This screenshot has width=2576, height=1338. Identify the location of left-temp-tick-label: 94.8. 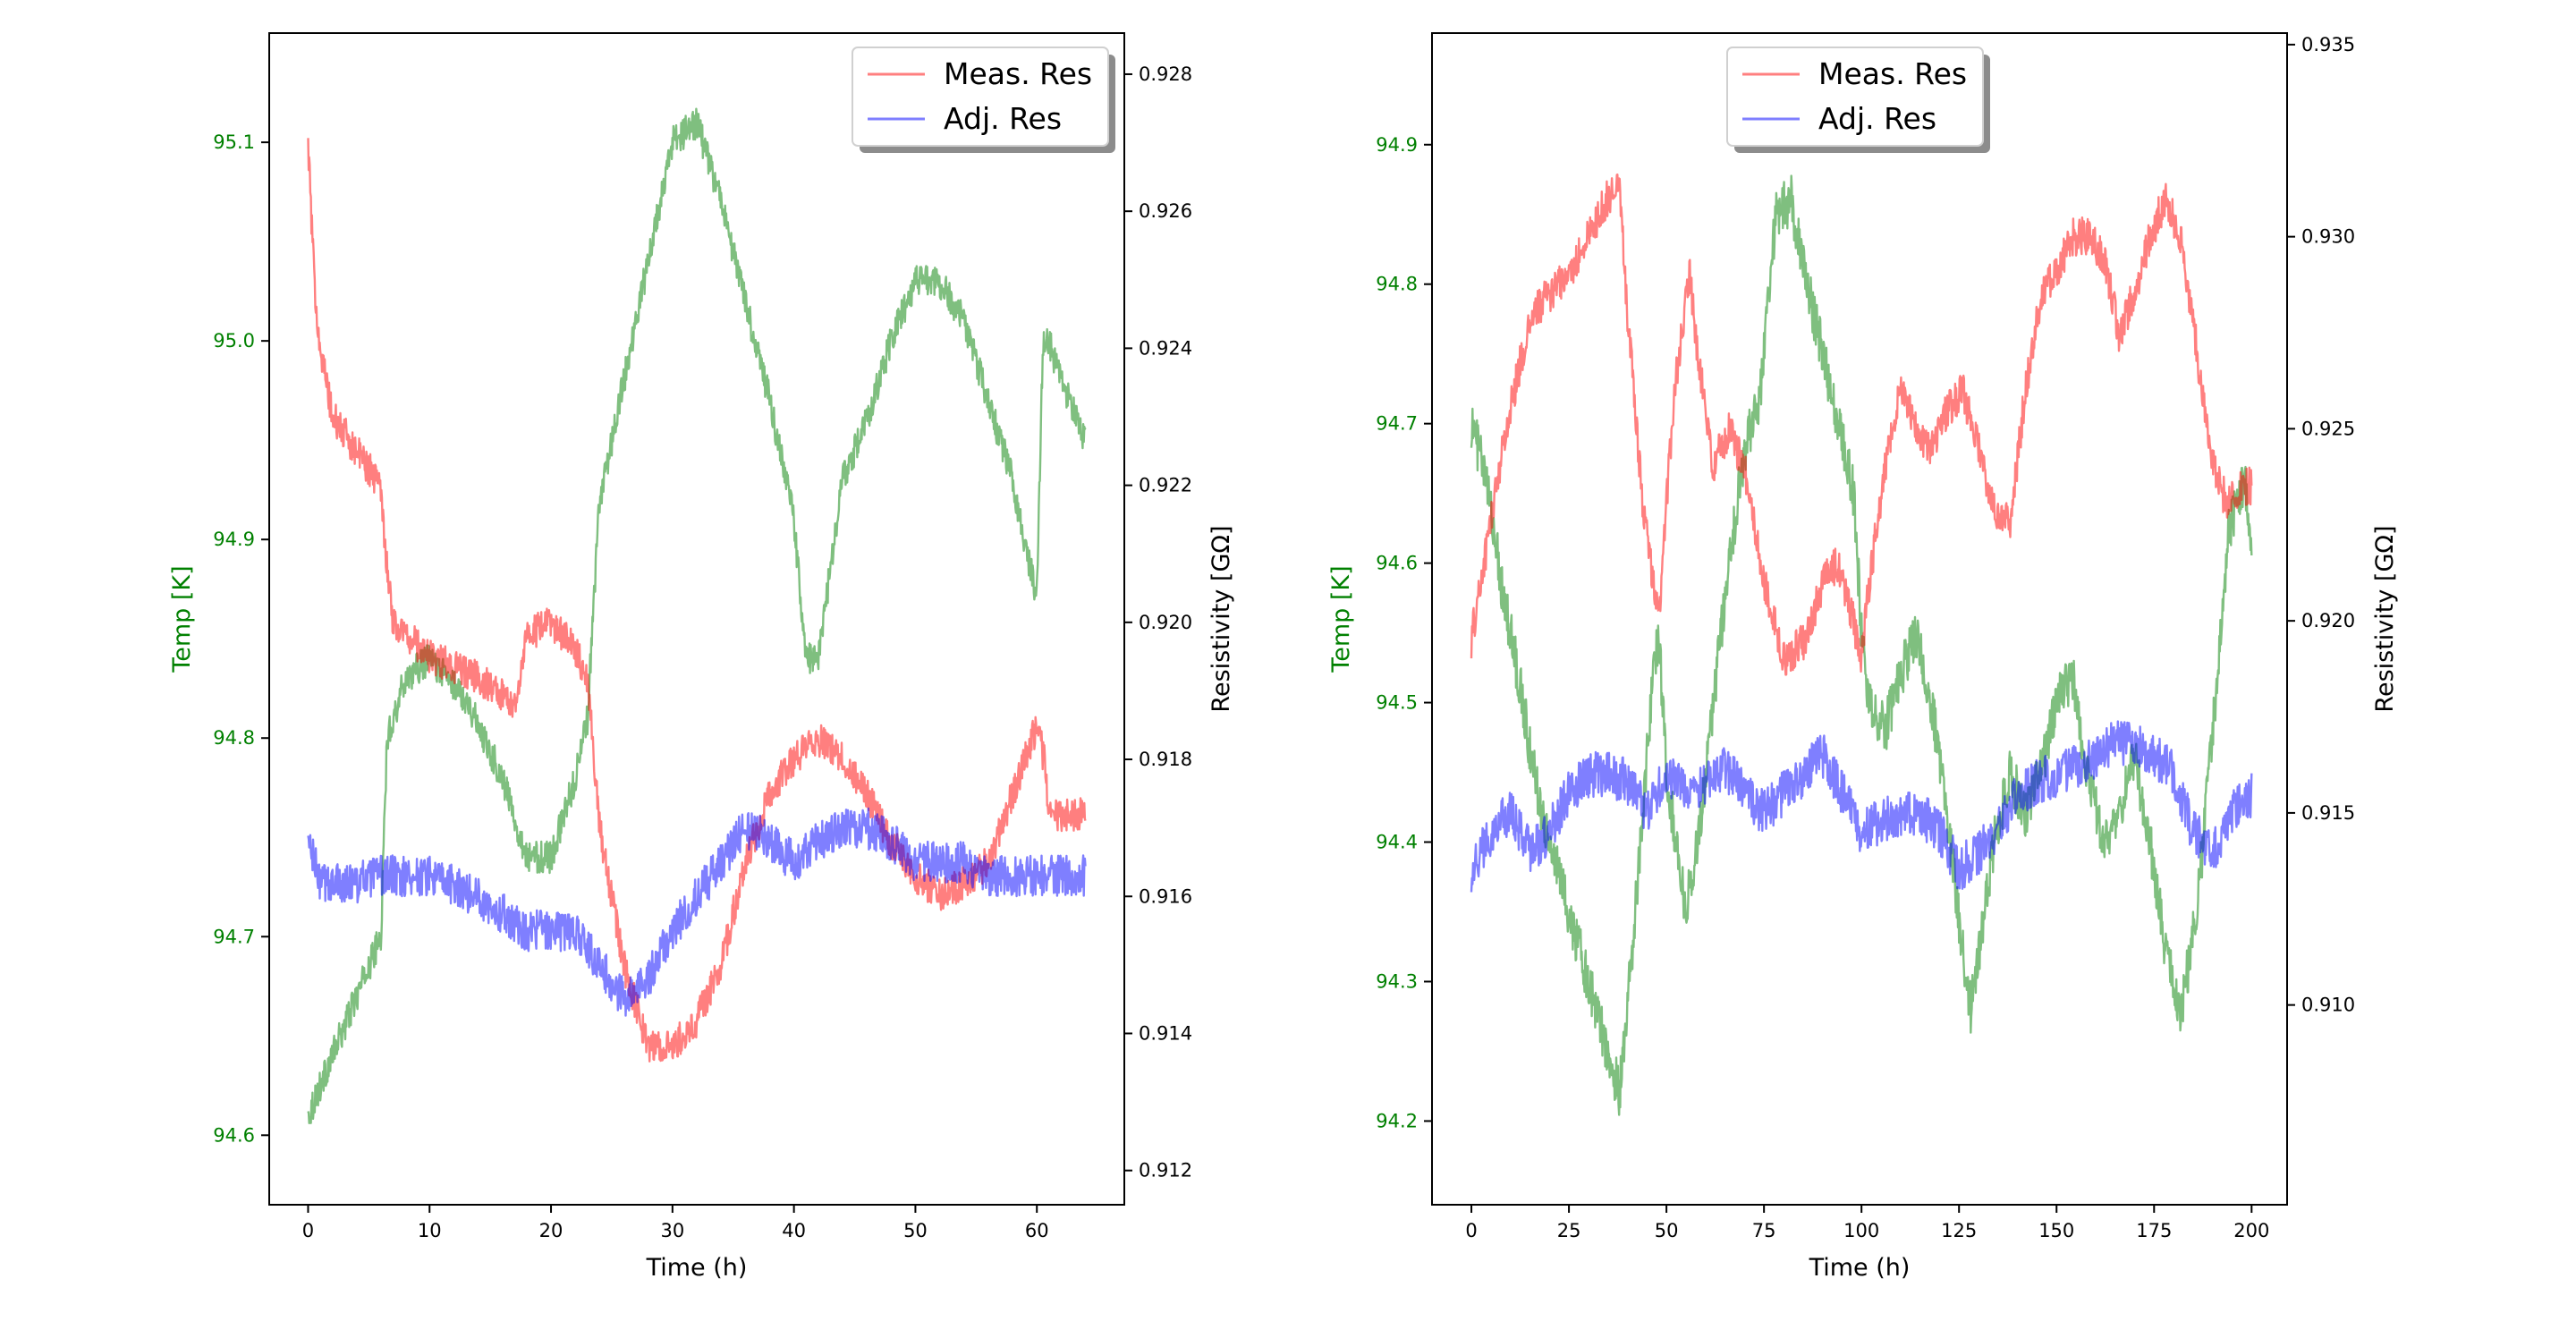
(234, 738).